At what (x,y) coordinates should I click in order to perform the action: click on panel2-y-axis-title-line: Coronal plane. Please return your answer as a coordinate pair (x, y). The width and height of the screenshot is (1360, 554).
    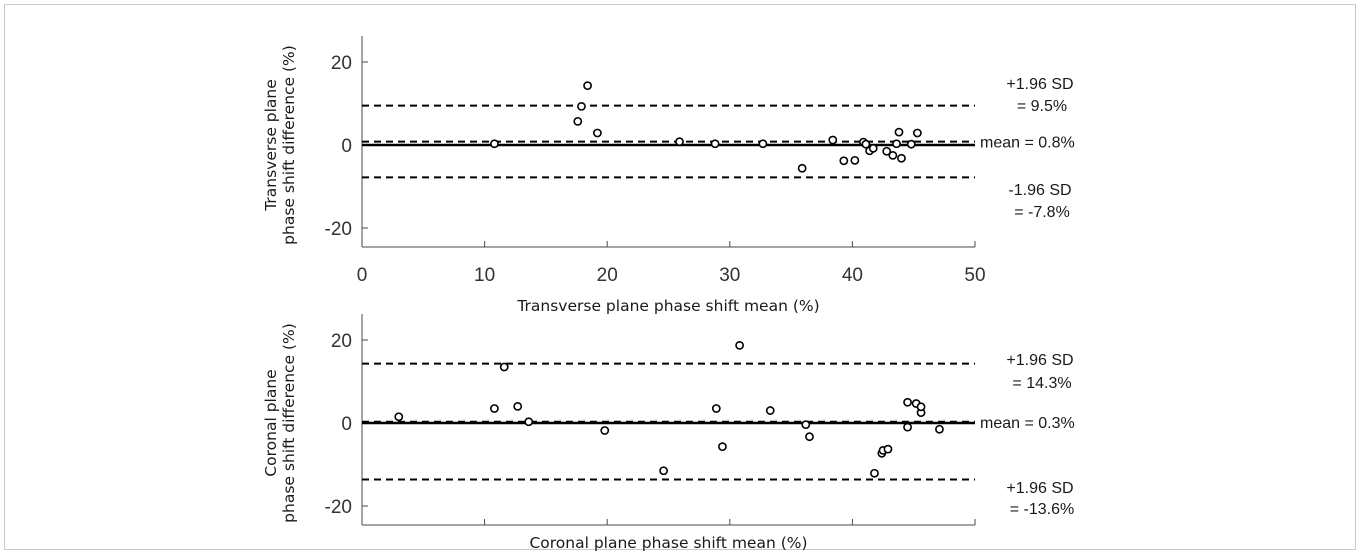
    Looking at the image, I should click on (271, 422).